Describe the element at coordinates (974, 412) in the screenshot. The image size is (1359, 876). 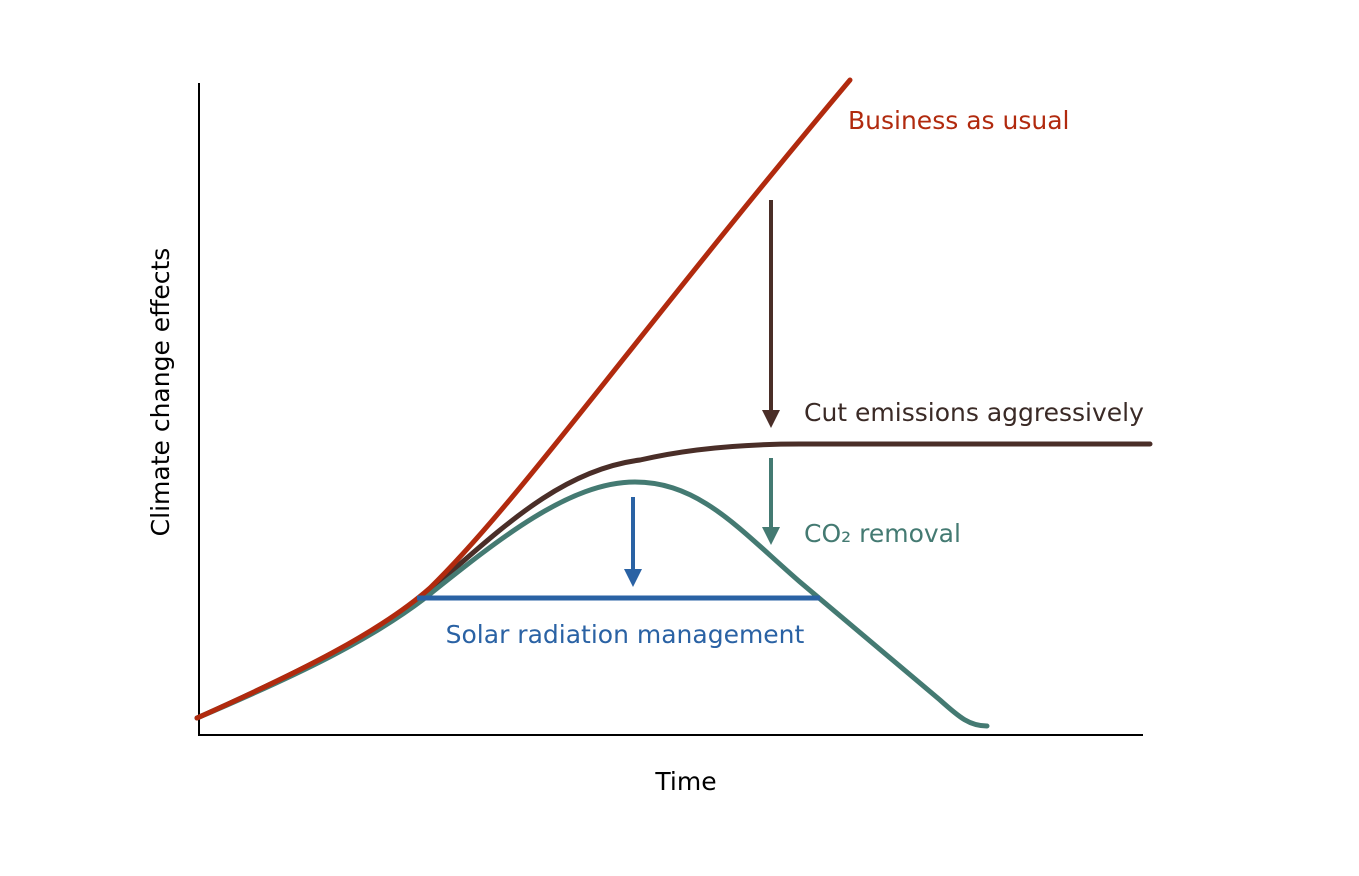
I see `curve-label: Cut emissions aggressively` at that location.